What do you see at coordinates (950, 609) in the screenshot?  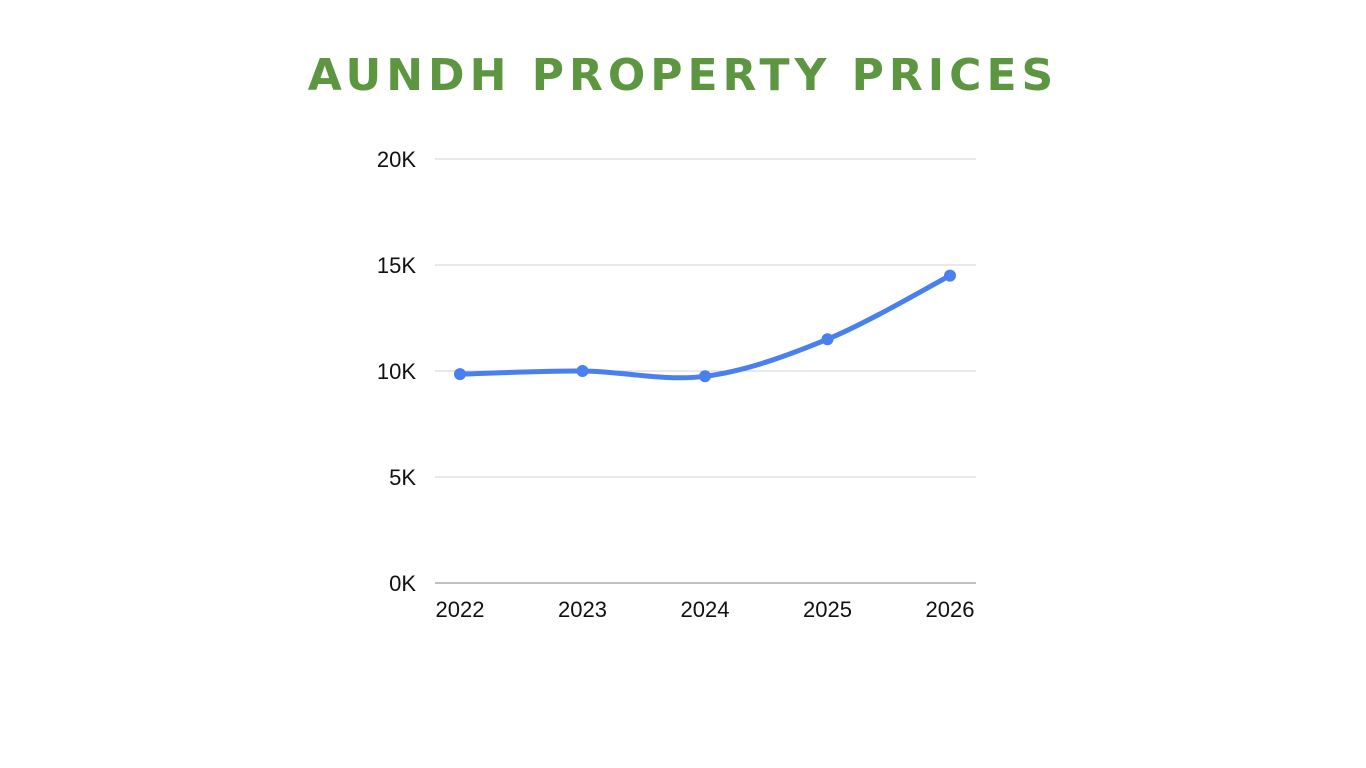 I see `x-tick-label: 2026` at bounding box center [950, 609].